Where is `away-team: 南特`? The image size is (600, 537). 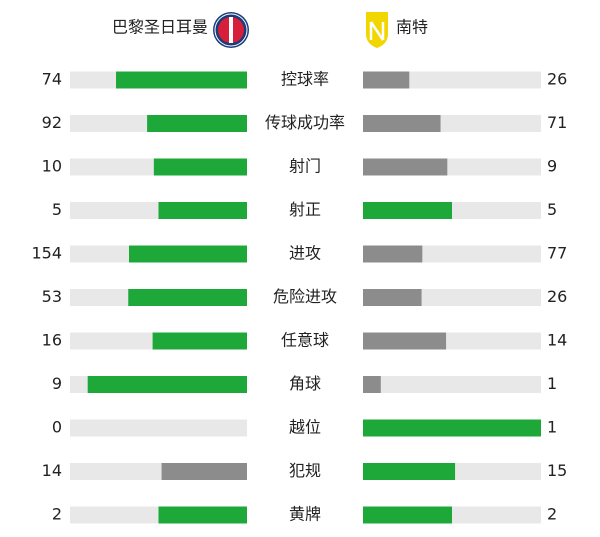
away-team: 南特 is located at coordinates (412, 27).